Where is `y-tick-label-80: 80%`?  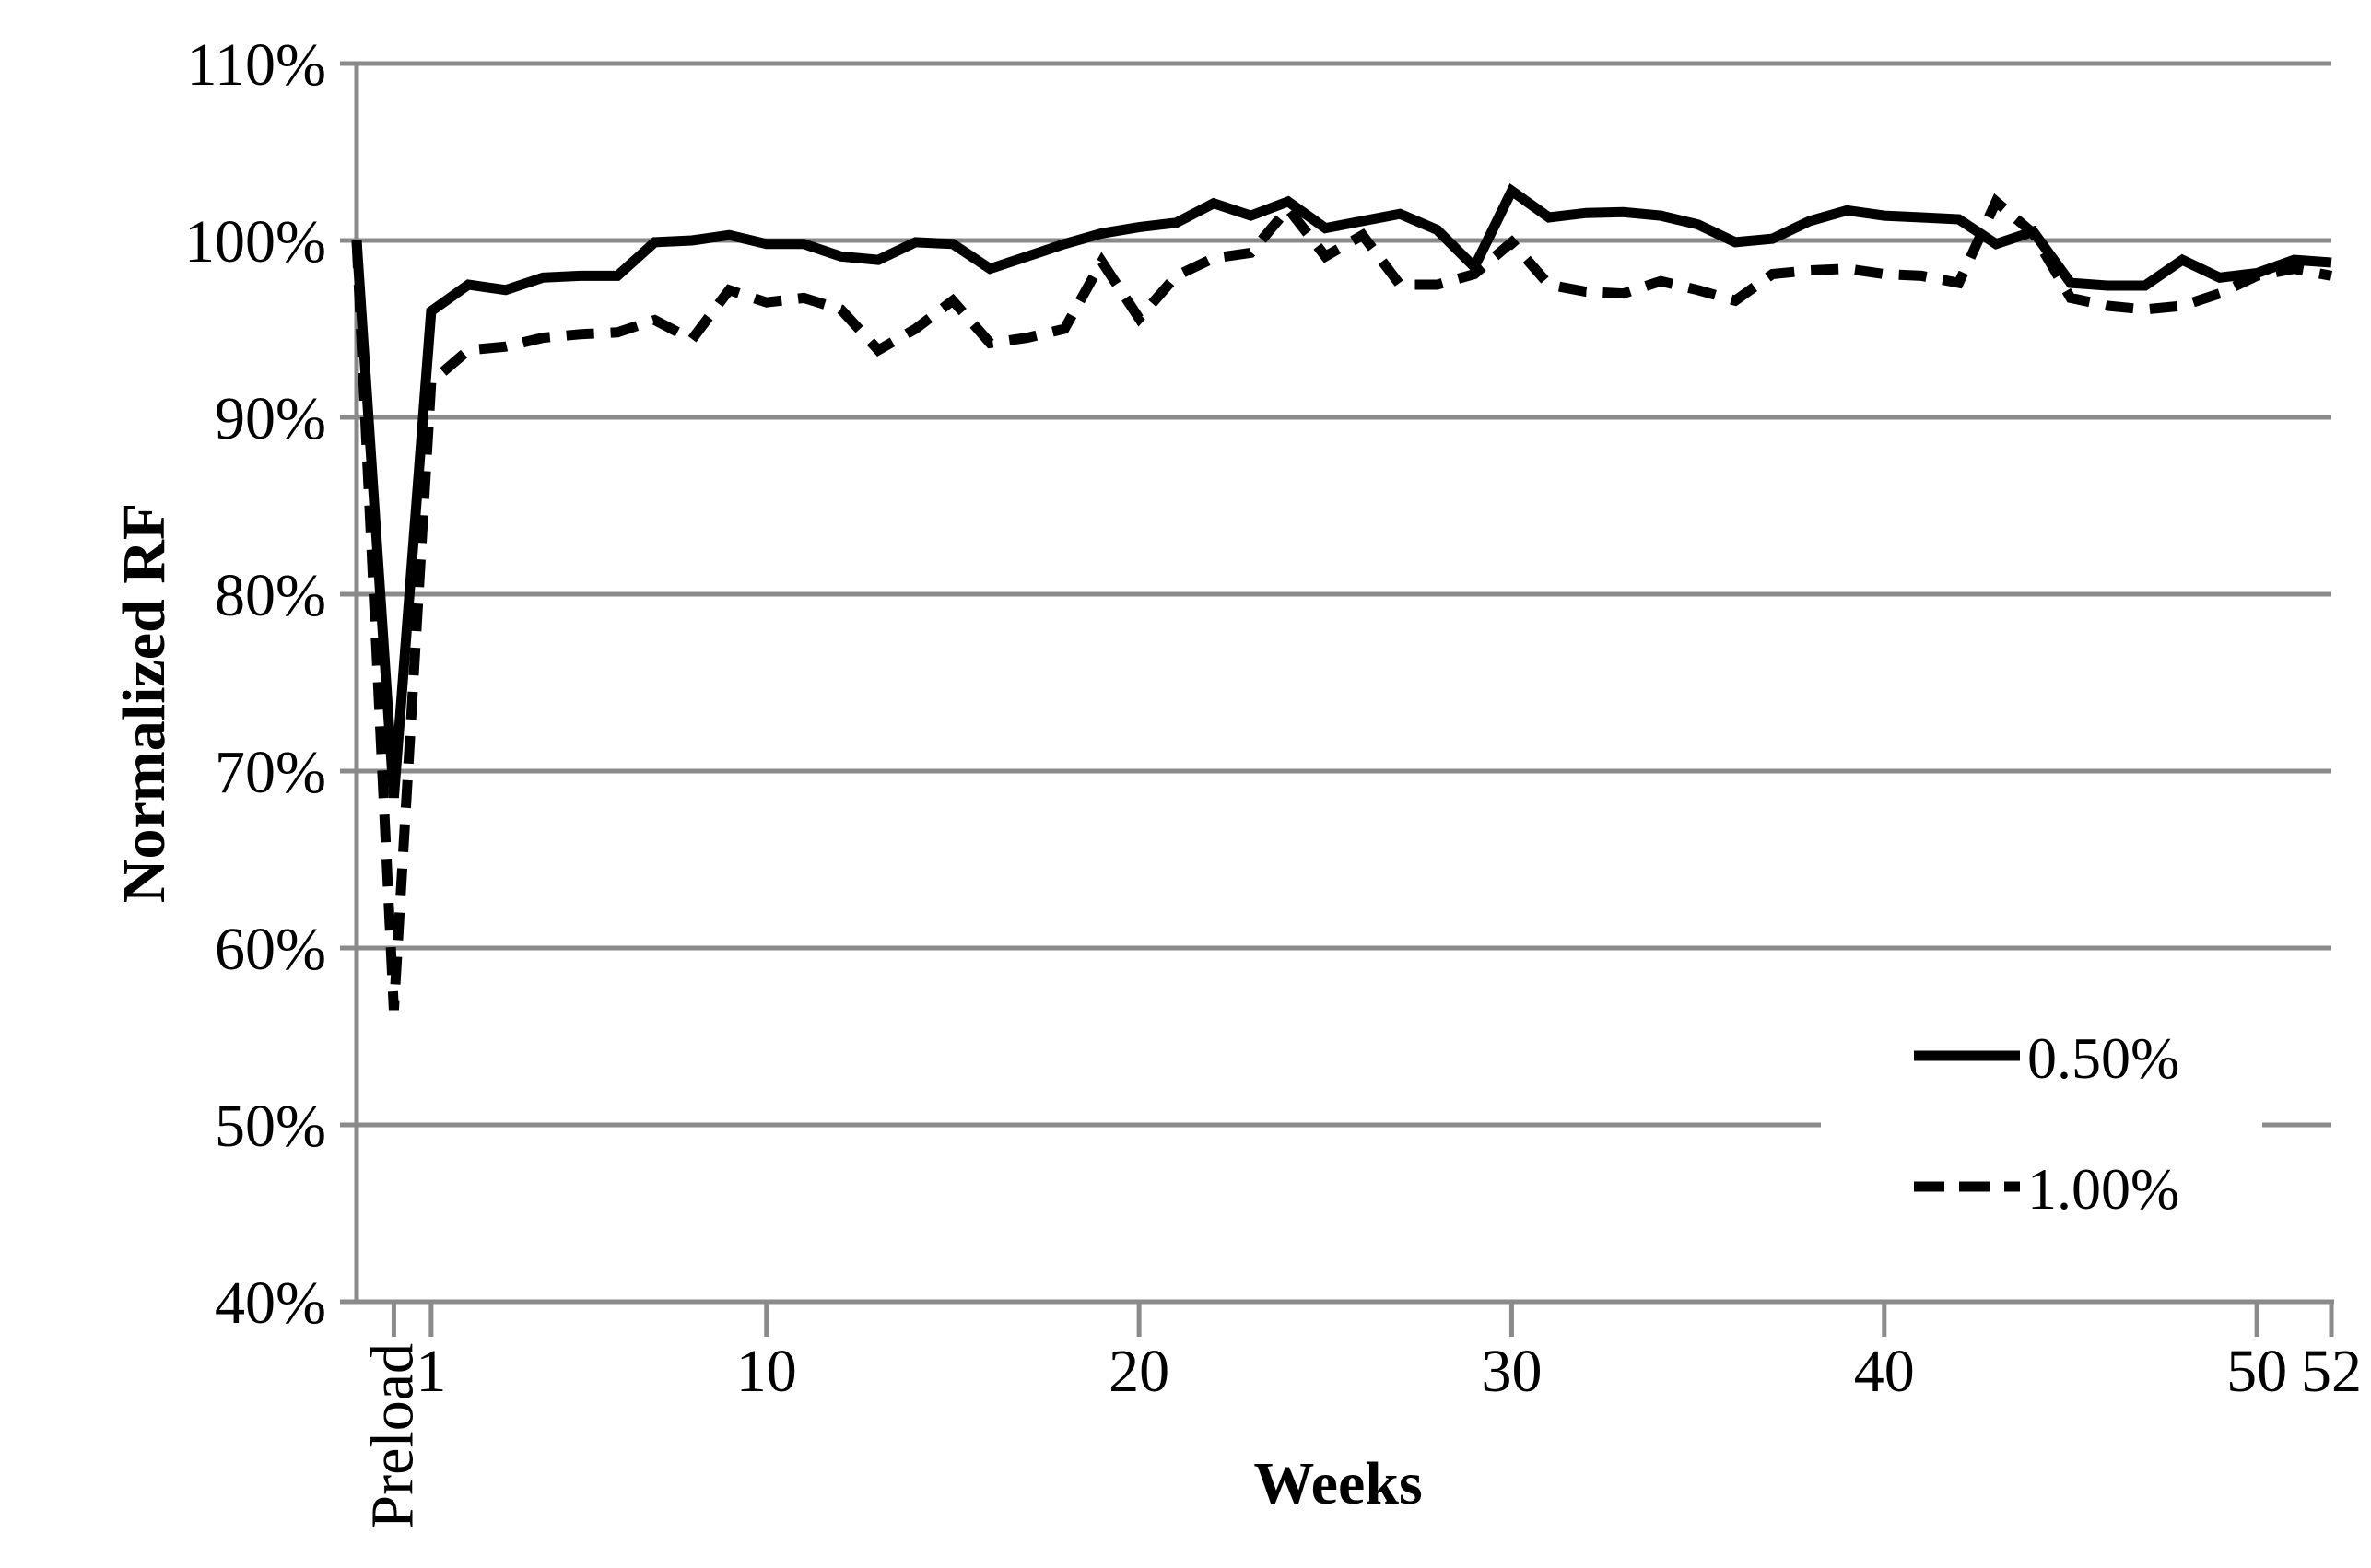 y-tick-label-80: 80% is located at coordinates (270, 595).